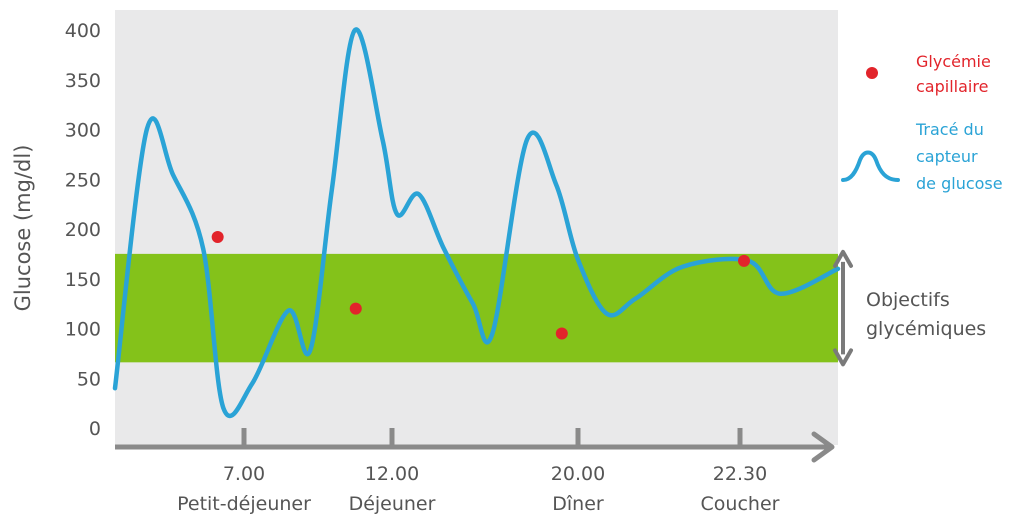 This screenshot has height=520, width=1015. I want to click on x-tick-event-label: Coucher, so click(740, 504).